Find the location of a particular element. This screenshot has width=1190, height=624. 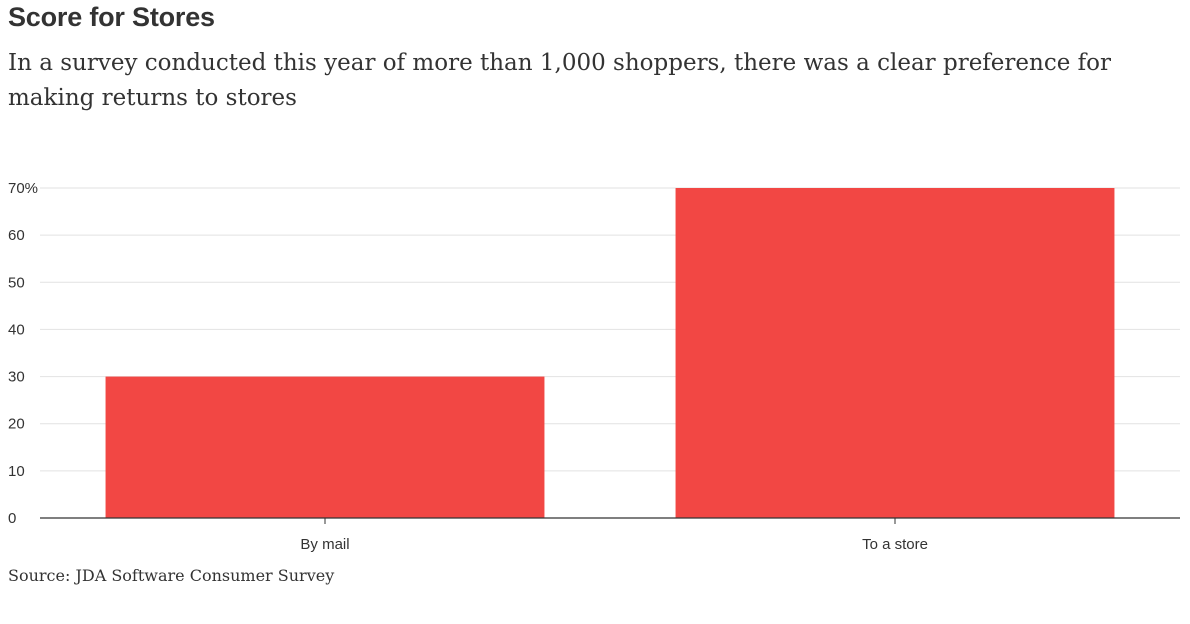

chart-title: Score for Stores is located at coordinates (111, 17).